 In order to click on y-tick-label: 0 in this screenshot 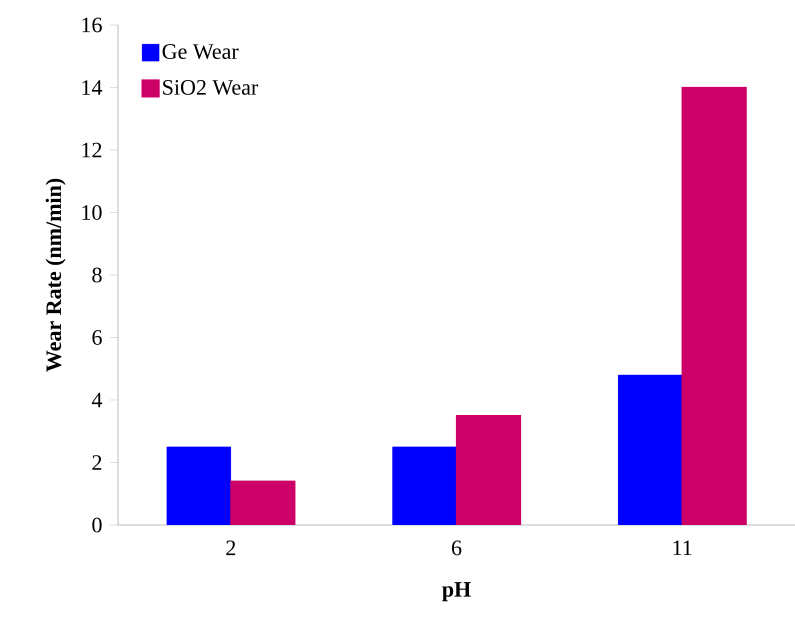, I will do `click(97, 525)`.